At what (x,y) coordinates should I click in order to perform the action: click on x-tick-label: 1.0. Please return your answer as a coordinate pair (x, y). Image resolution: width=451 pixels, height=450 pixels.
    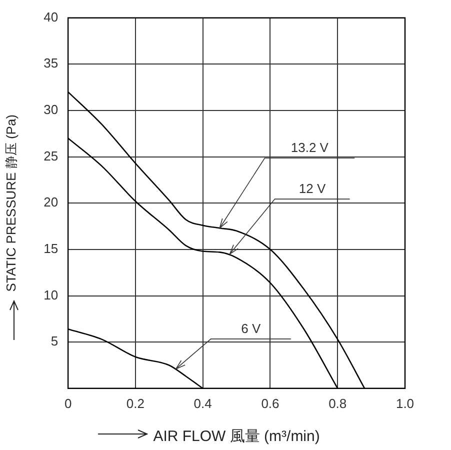
    Looking at the image, I should click on (405, 403).